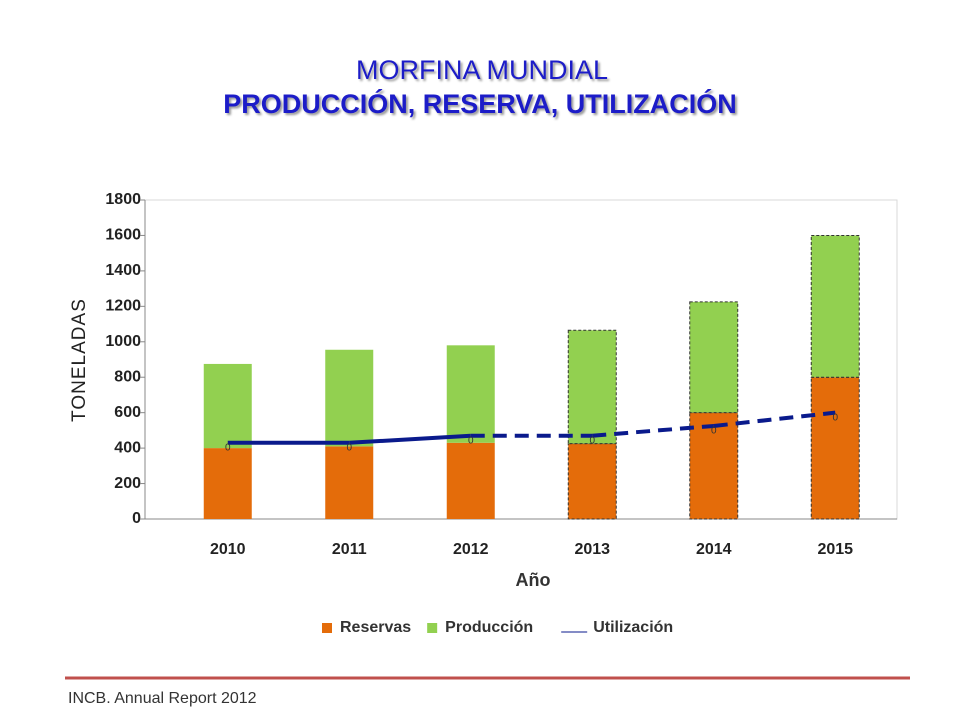 Image resolution: width=960 pixels, height=720 pixels. Describe the element at coordinates (136, 518) in the screenshot. I see `y-tick-label: 0` at that location.